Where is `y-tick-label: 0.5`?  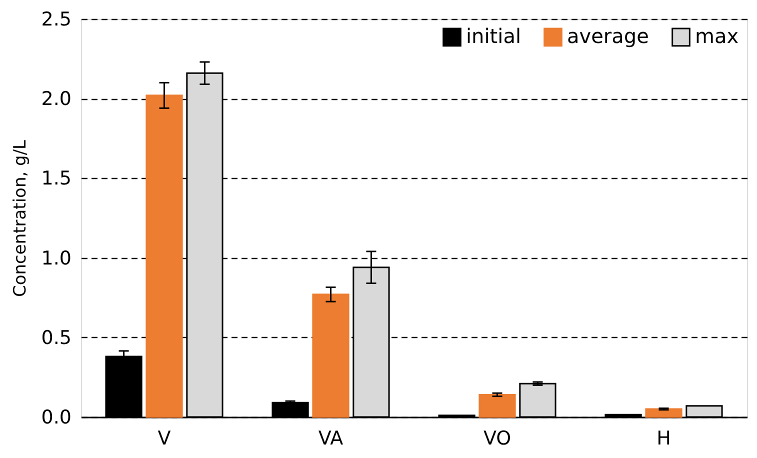 y-tick-label: 0.5 is located at coordinates (56, 337).